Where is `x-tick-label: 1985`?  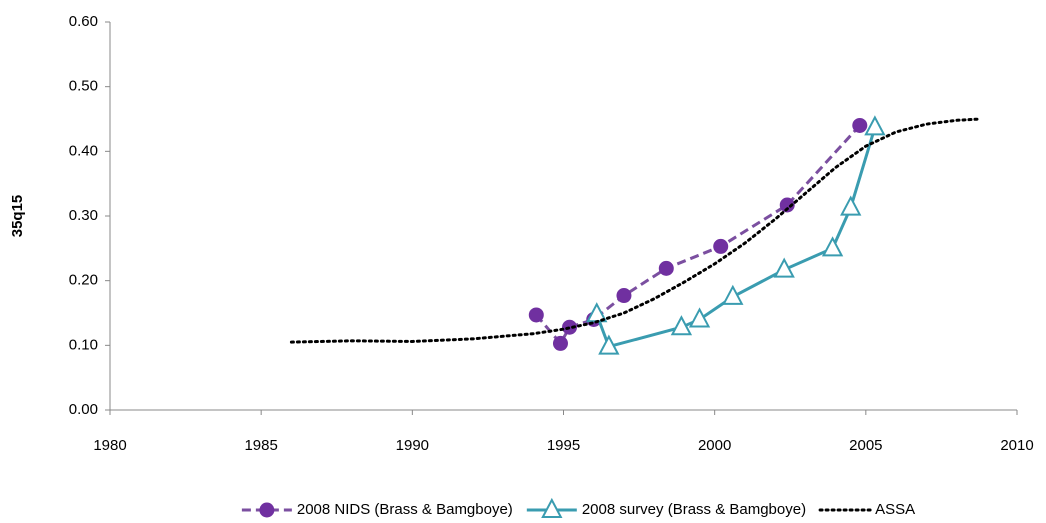 x-tick-label: 1985 is located at coordinates (260, 445).